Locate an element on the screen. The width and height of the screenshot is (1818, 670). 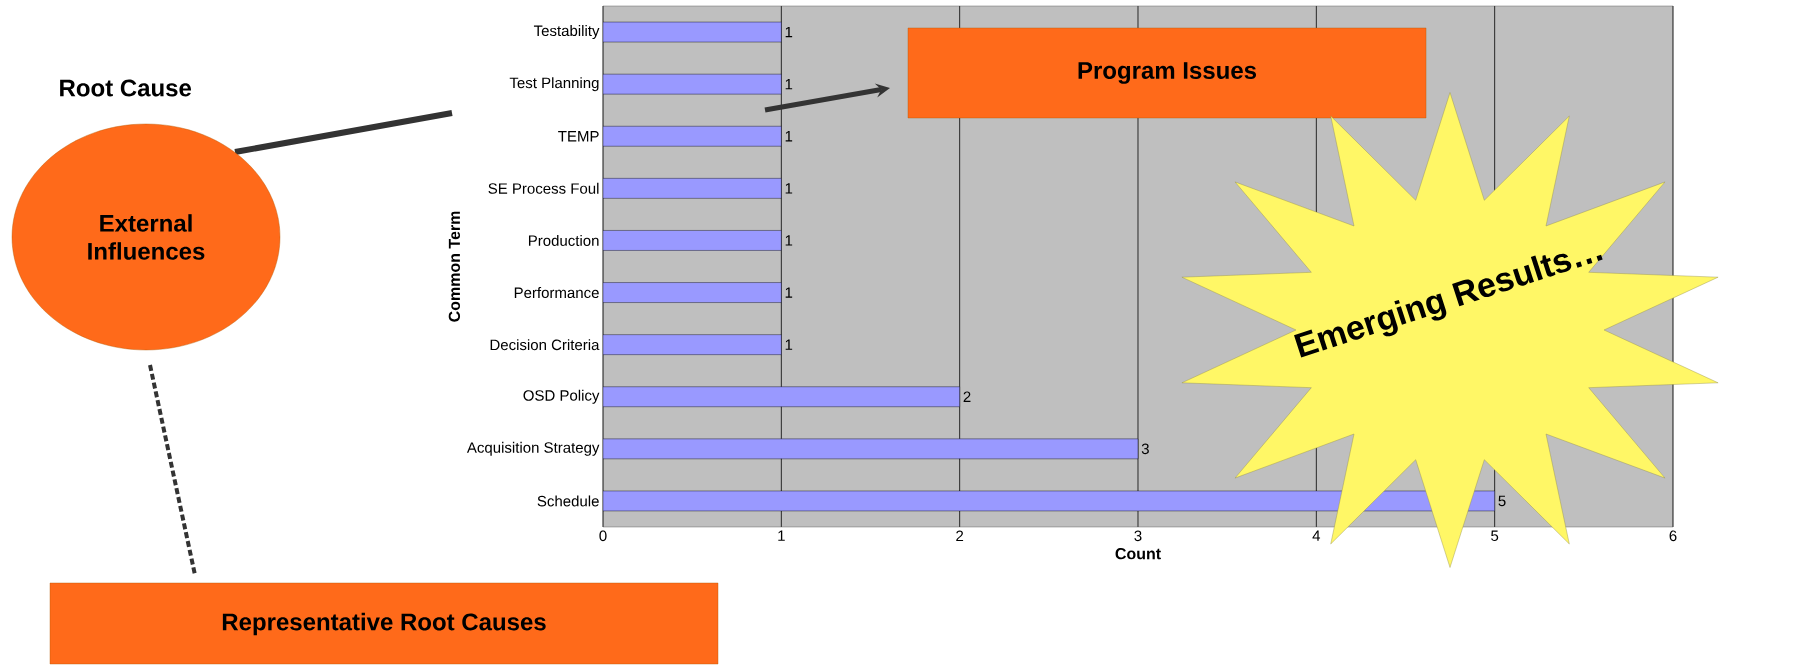
text: Root Cause is located at coordinates (126, 88).